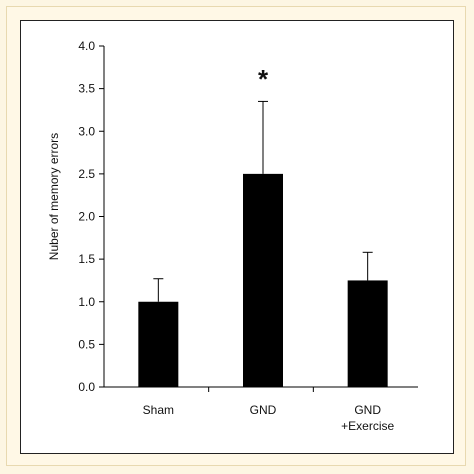 The image size is (474, 474). Describe the element at coordinates (263, 79) in the screenshot. I see `significance-marker: *` at that location.